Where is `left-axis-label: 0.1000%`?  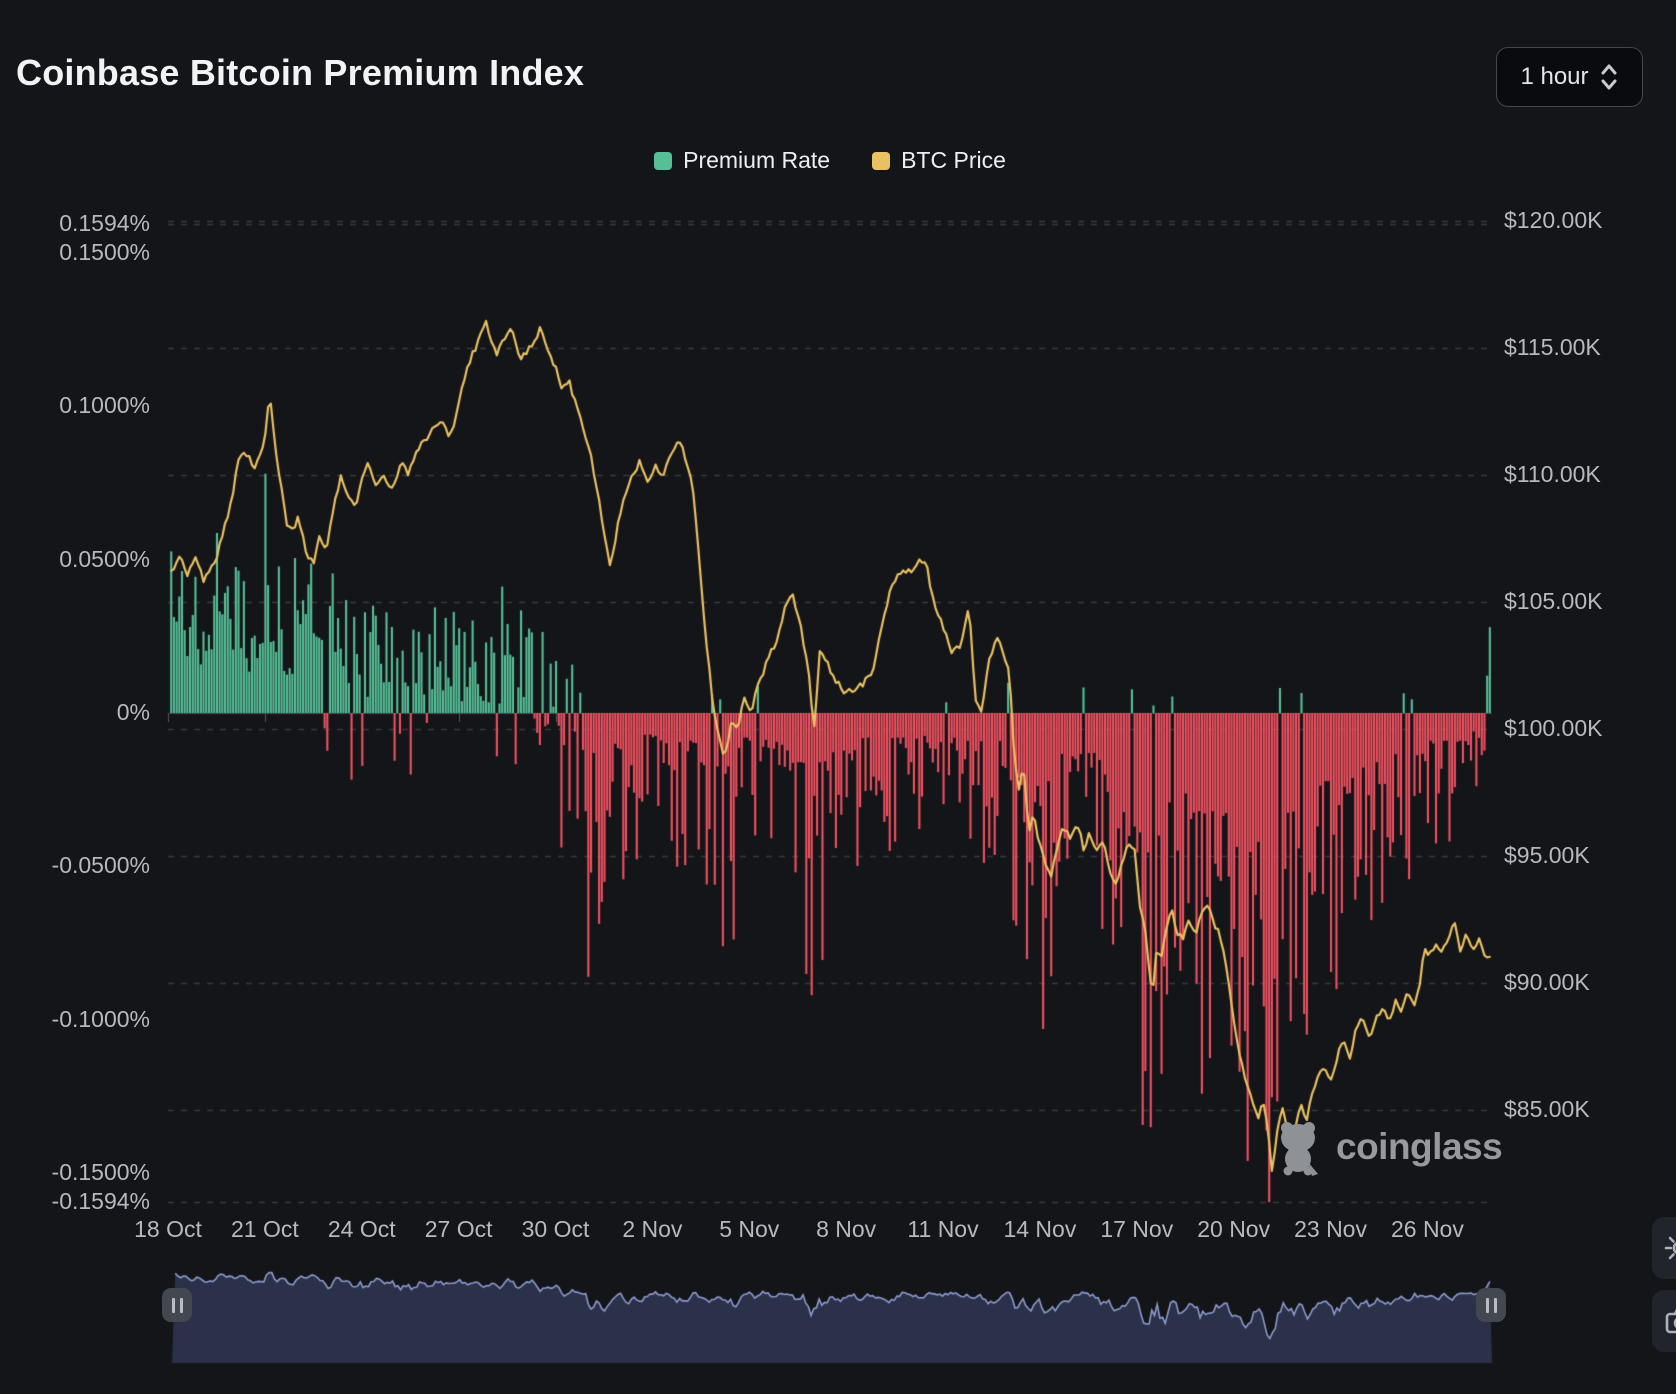
left-axis-label: 0.1000% is located at coordinates (104, 405).